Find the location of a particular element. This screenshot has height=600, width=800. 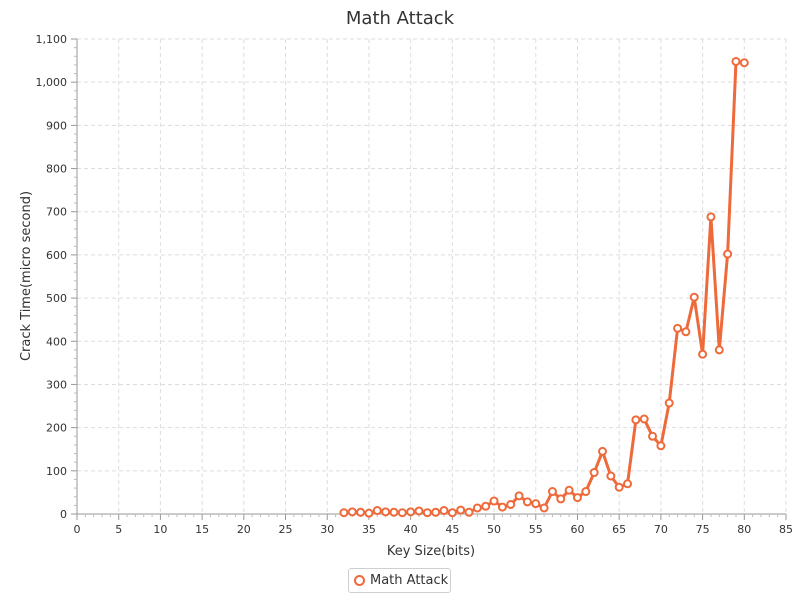

x-tick-label: 65 is located at coordinates (619, 529).